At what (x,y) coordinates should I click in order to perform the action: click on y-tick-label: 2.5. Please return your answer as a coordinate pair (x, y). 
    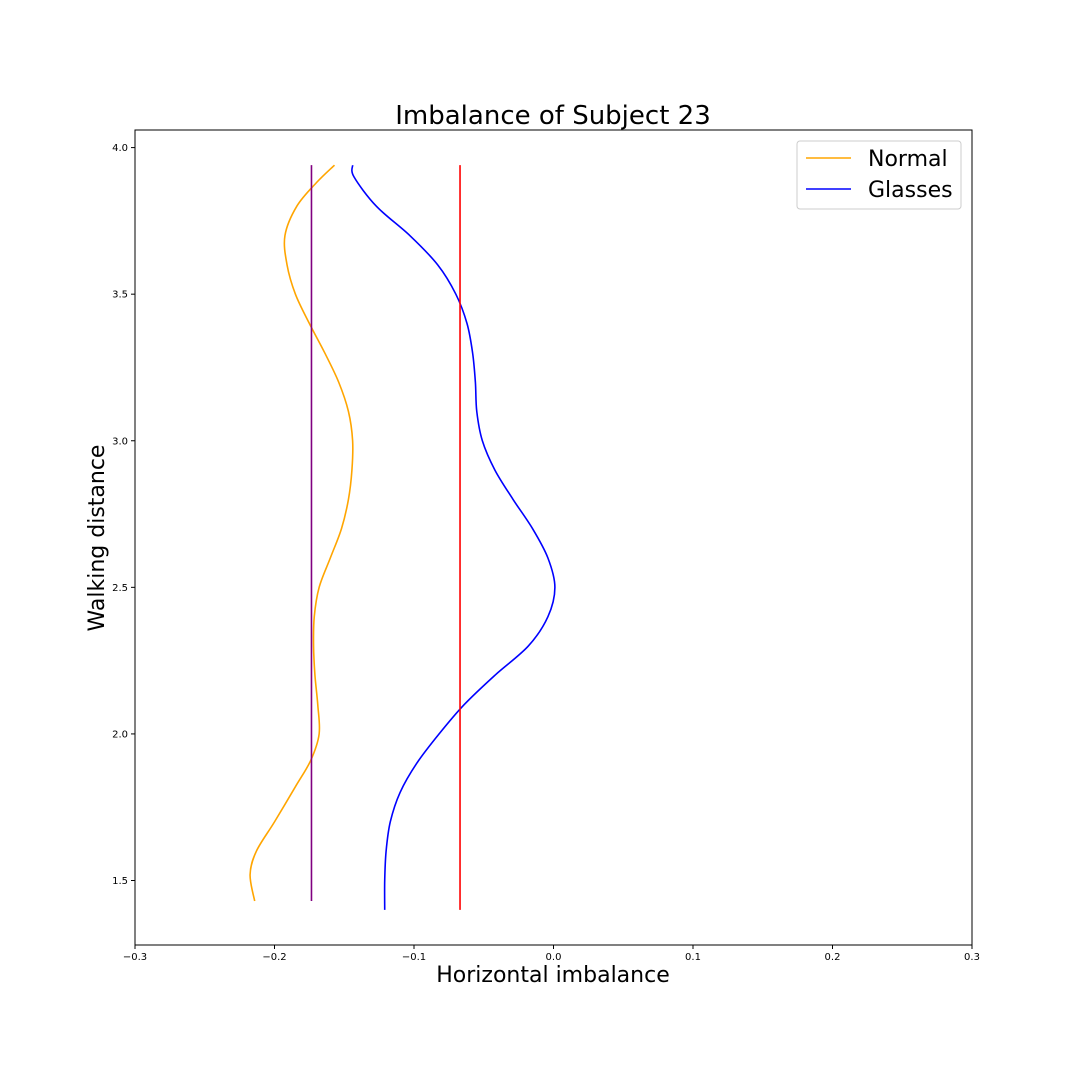
    Looking at the image, I should click on (120, 588).